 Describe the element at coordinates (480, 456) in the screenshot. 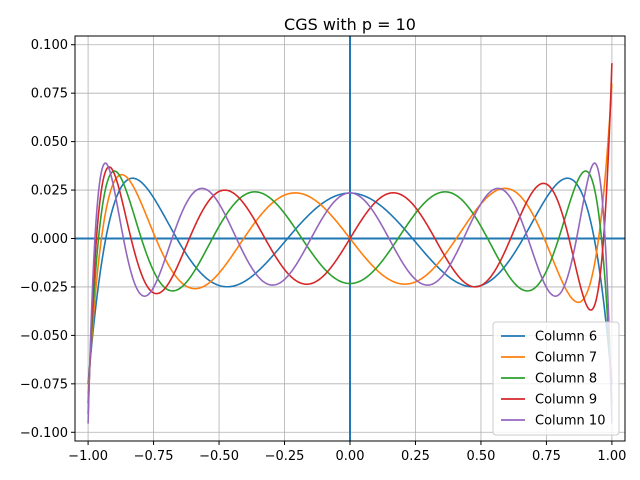

I see `x-tick-label-6: 0.50` at that location.